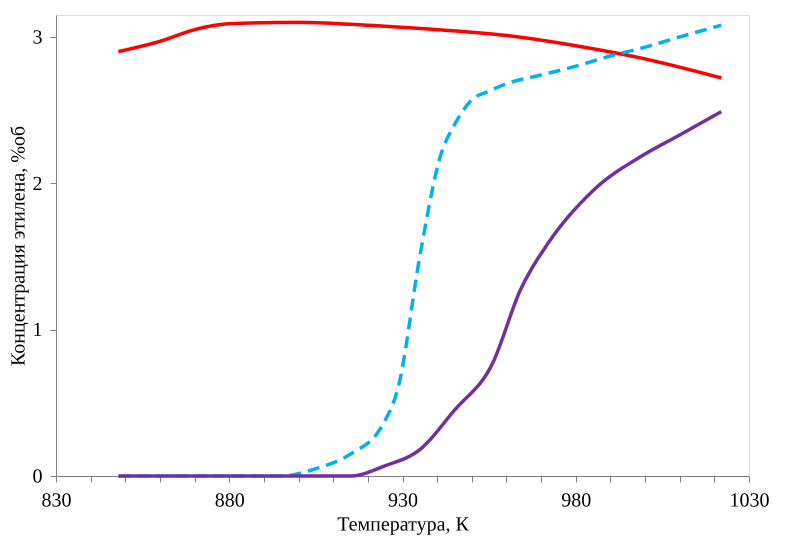 The height and width of the screenshot is (542, 799). What do you see at coordinates (750, 501) in the screenshot?
I see `x-tick-label: 1030` at bounding box center [750, 501].